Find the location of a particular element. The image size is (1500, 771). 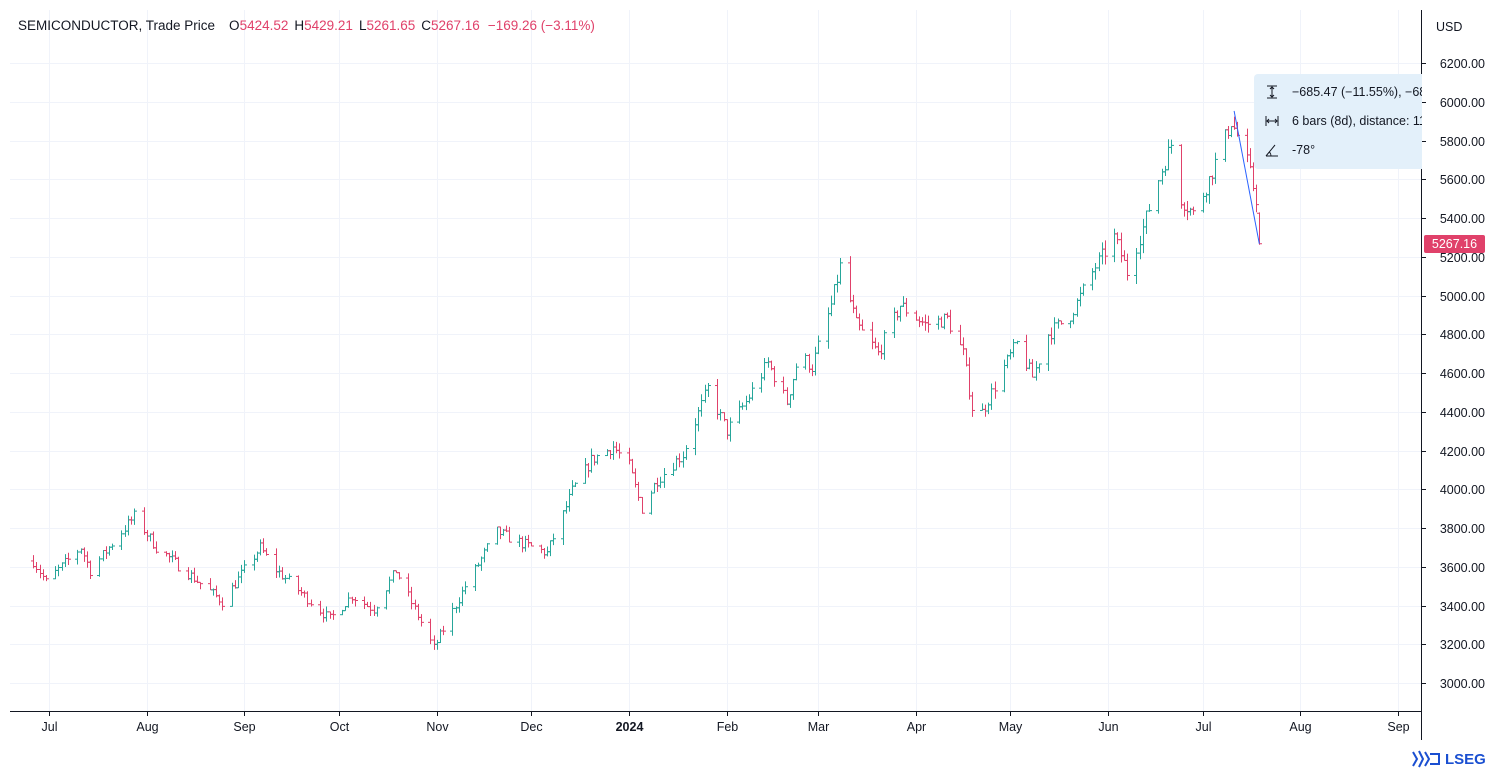

price-tick-label: 4200.00 is located at coordinates (1462, 452).